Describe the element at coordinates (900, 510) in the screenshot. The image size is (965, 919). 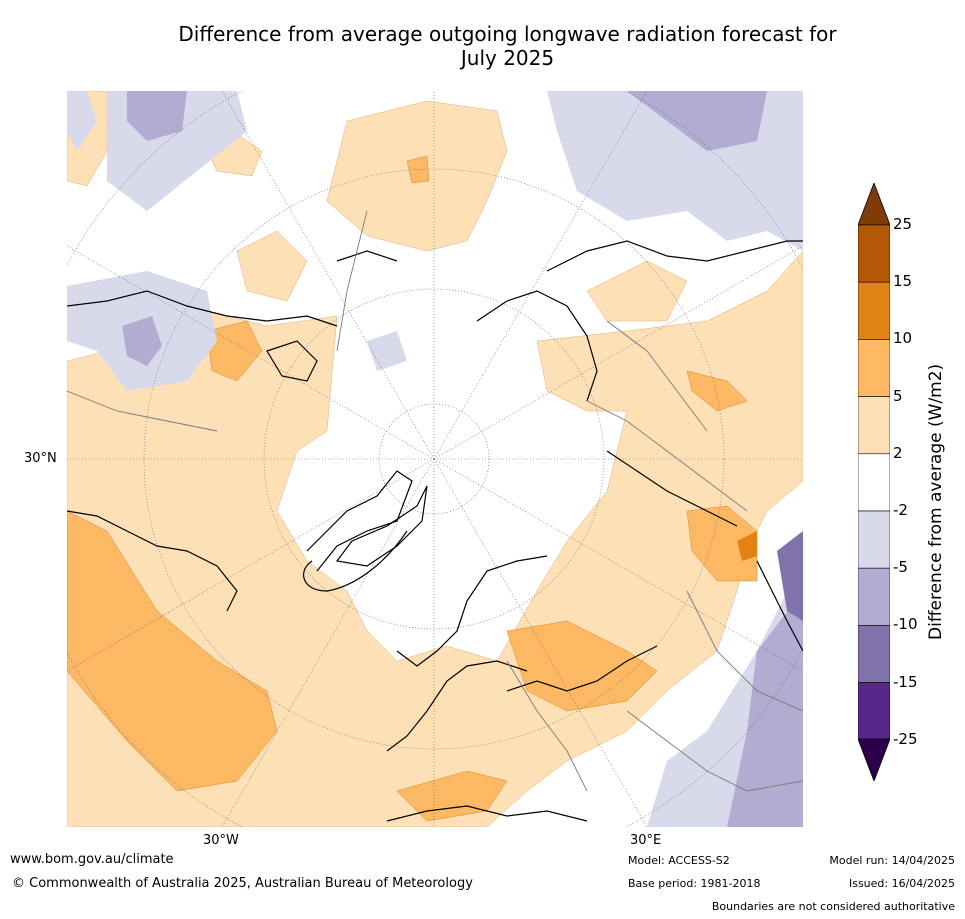
I see `colorbar-tick-label: -2` at that location.